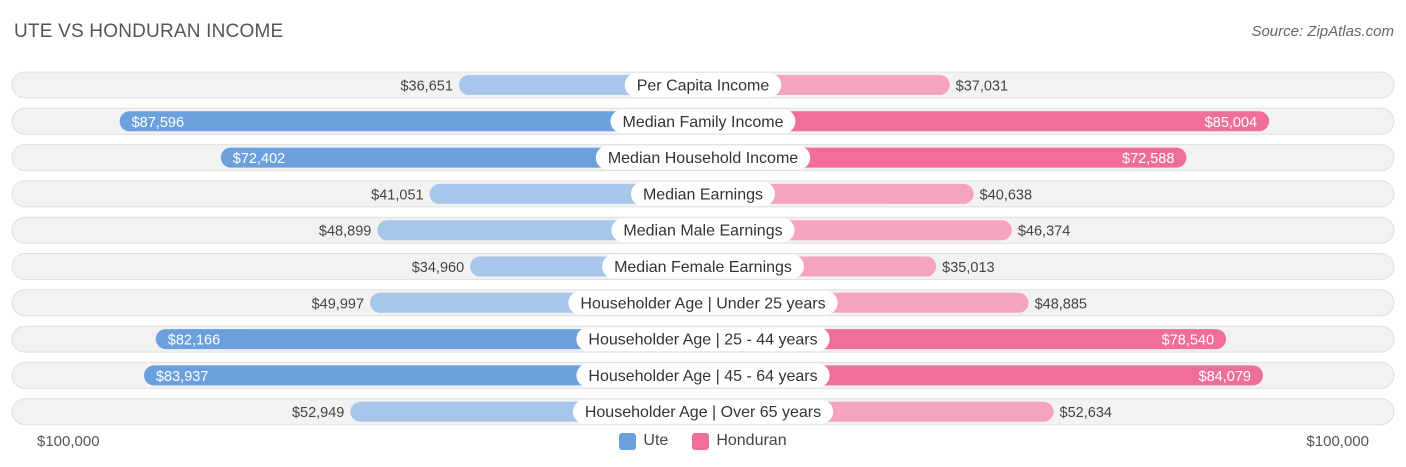 This screenshot has height=467, width=1406. Describe the element at coordinates (68, 441) in the screenshot. I see `axis-left-label: $100,000` at that location.